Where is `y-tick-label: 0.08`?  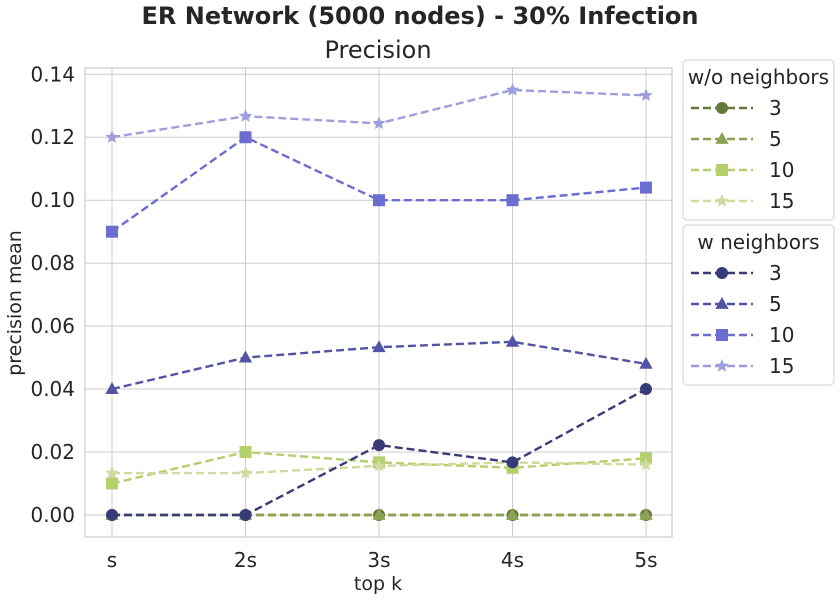
y-tick-label: 0.08 is located at coordinates (52, 263).